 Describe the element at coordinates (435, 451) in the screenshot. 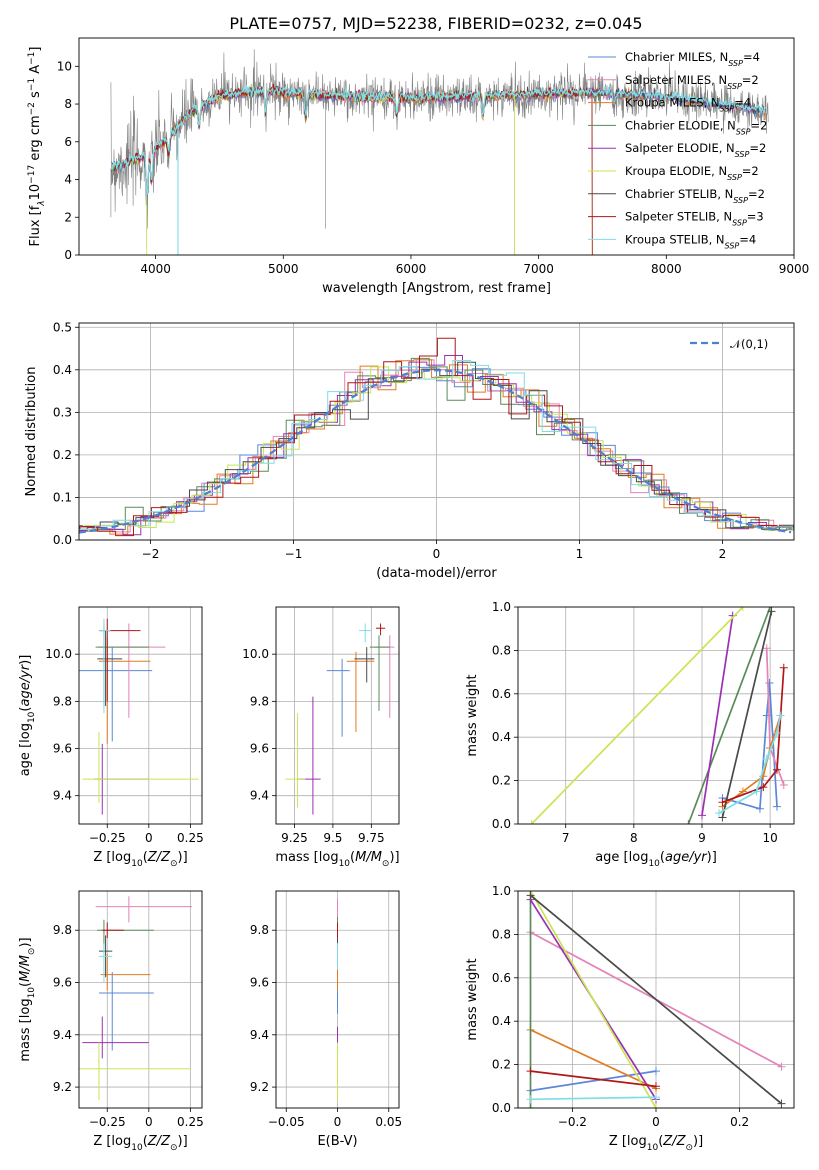

I see `normal-reference-curve` at that location.